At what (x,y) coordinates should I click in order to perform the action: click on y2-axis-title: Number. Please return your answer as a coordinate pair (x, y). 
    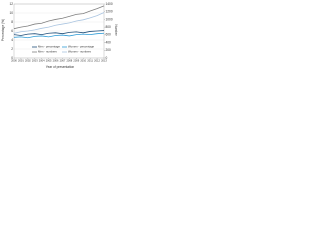
    Looking at the image, I should click on (116, 30).